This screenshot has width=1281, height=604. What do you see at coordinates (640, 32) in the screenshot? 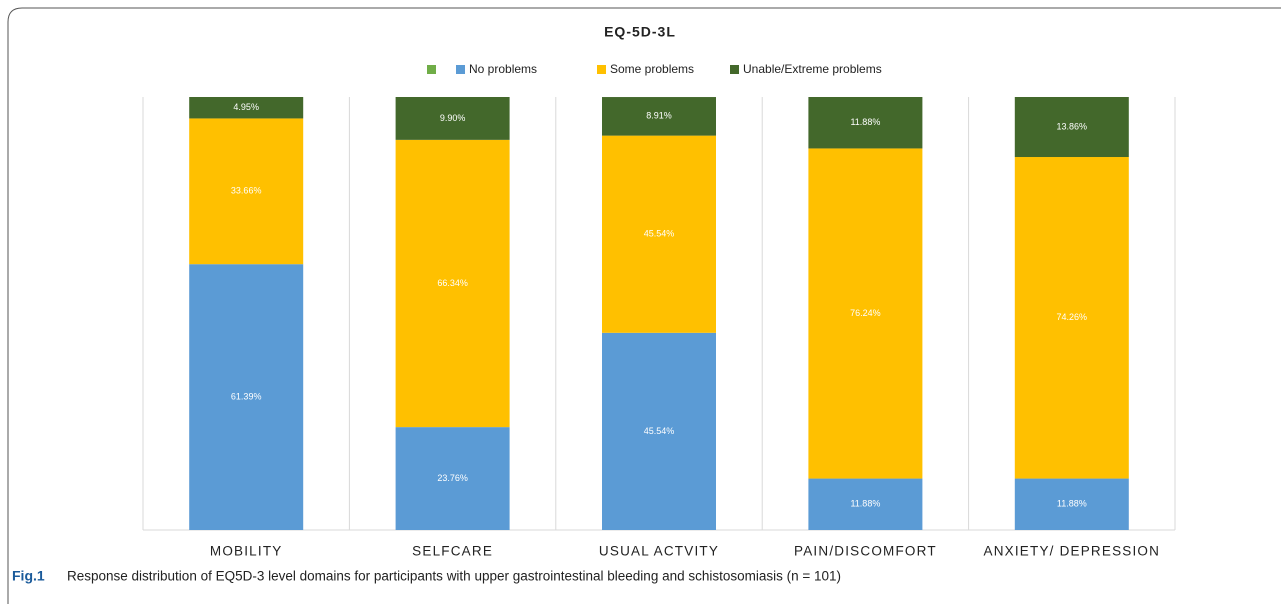
I see `chart-title: EQ-5D-3L` at bounding box center [640, 32].